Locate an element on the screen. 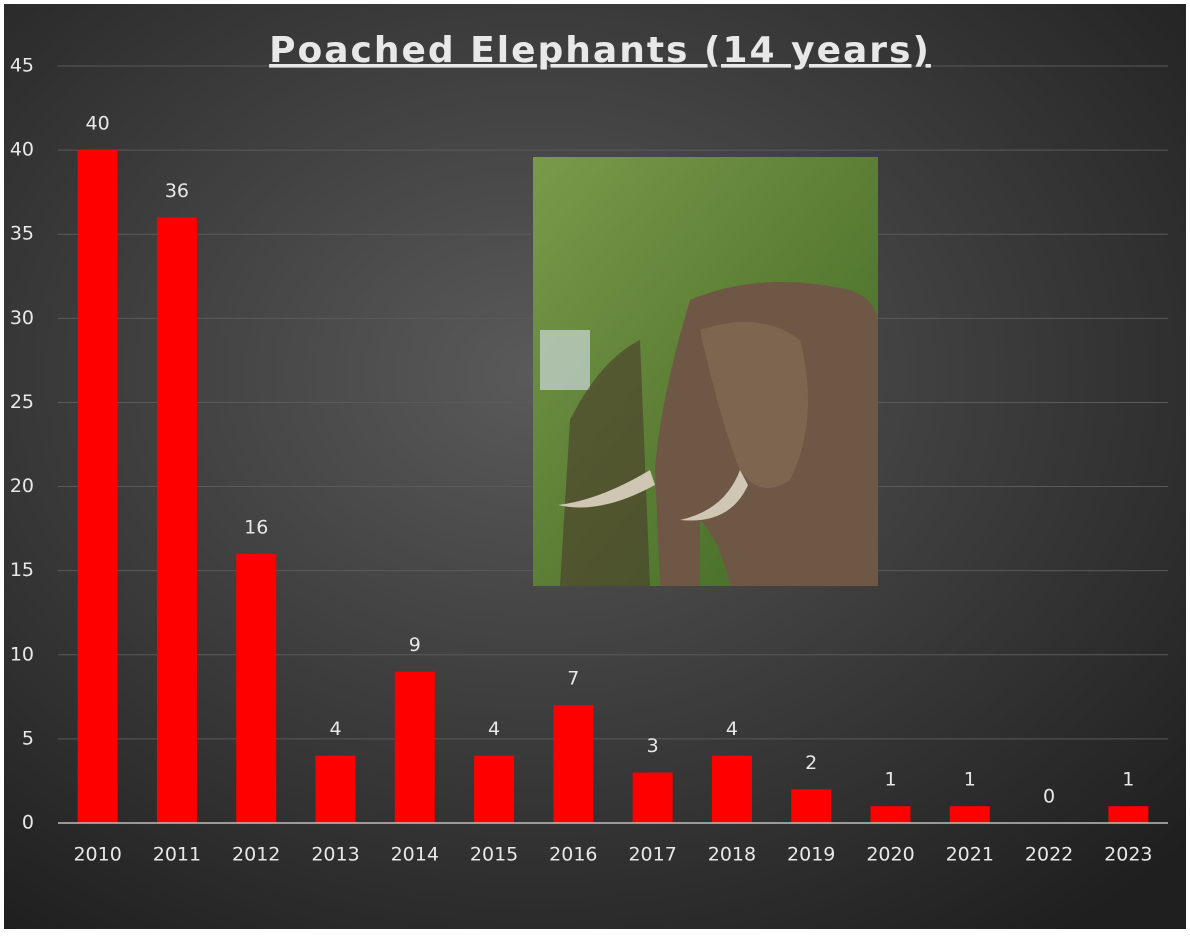 The image size is (1190, 937). chart-title: Poached Elephants (14 years) is located at coordinates (600, 50).